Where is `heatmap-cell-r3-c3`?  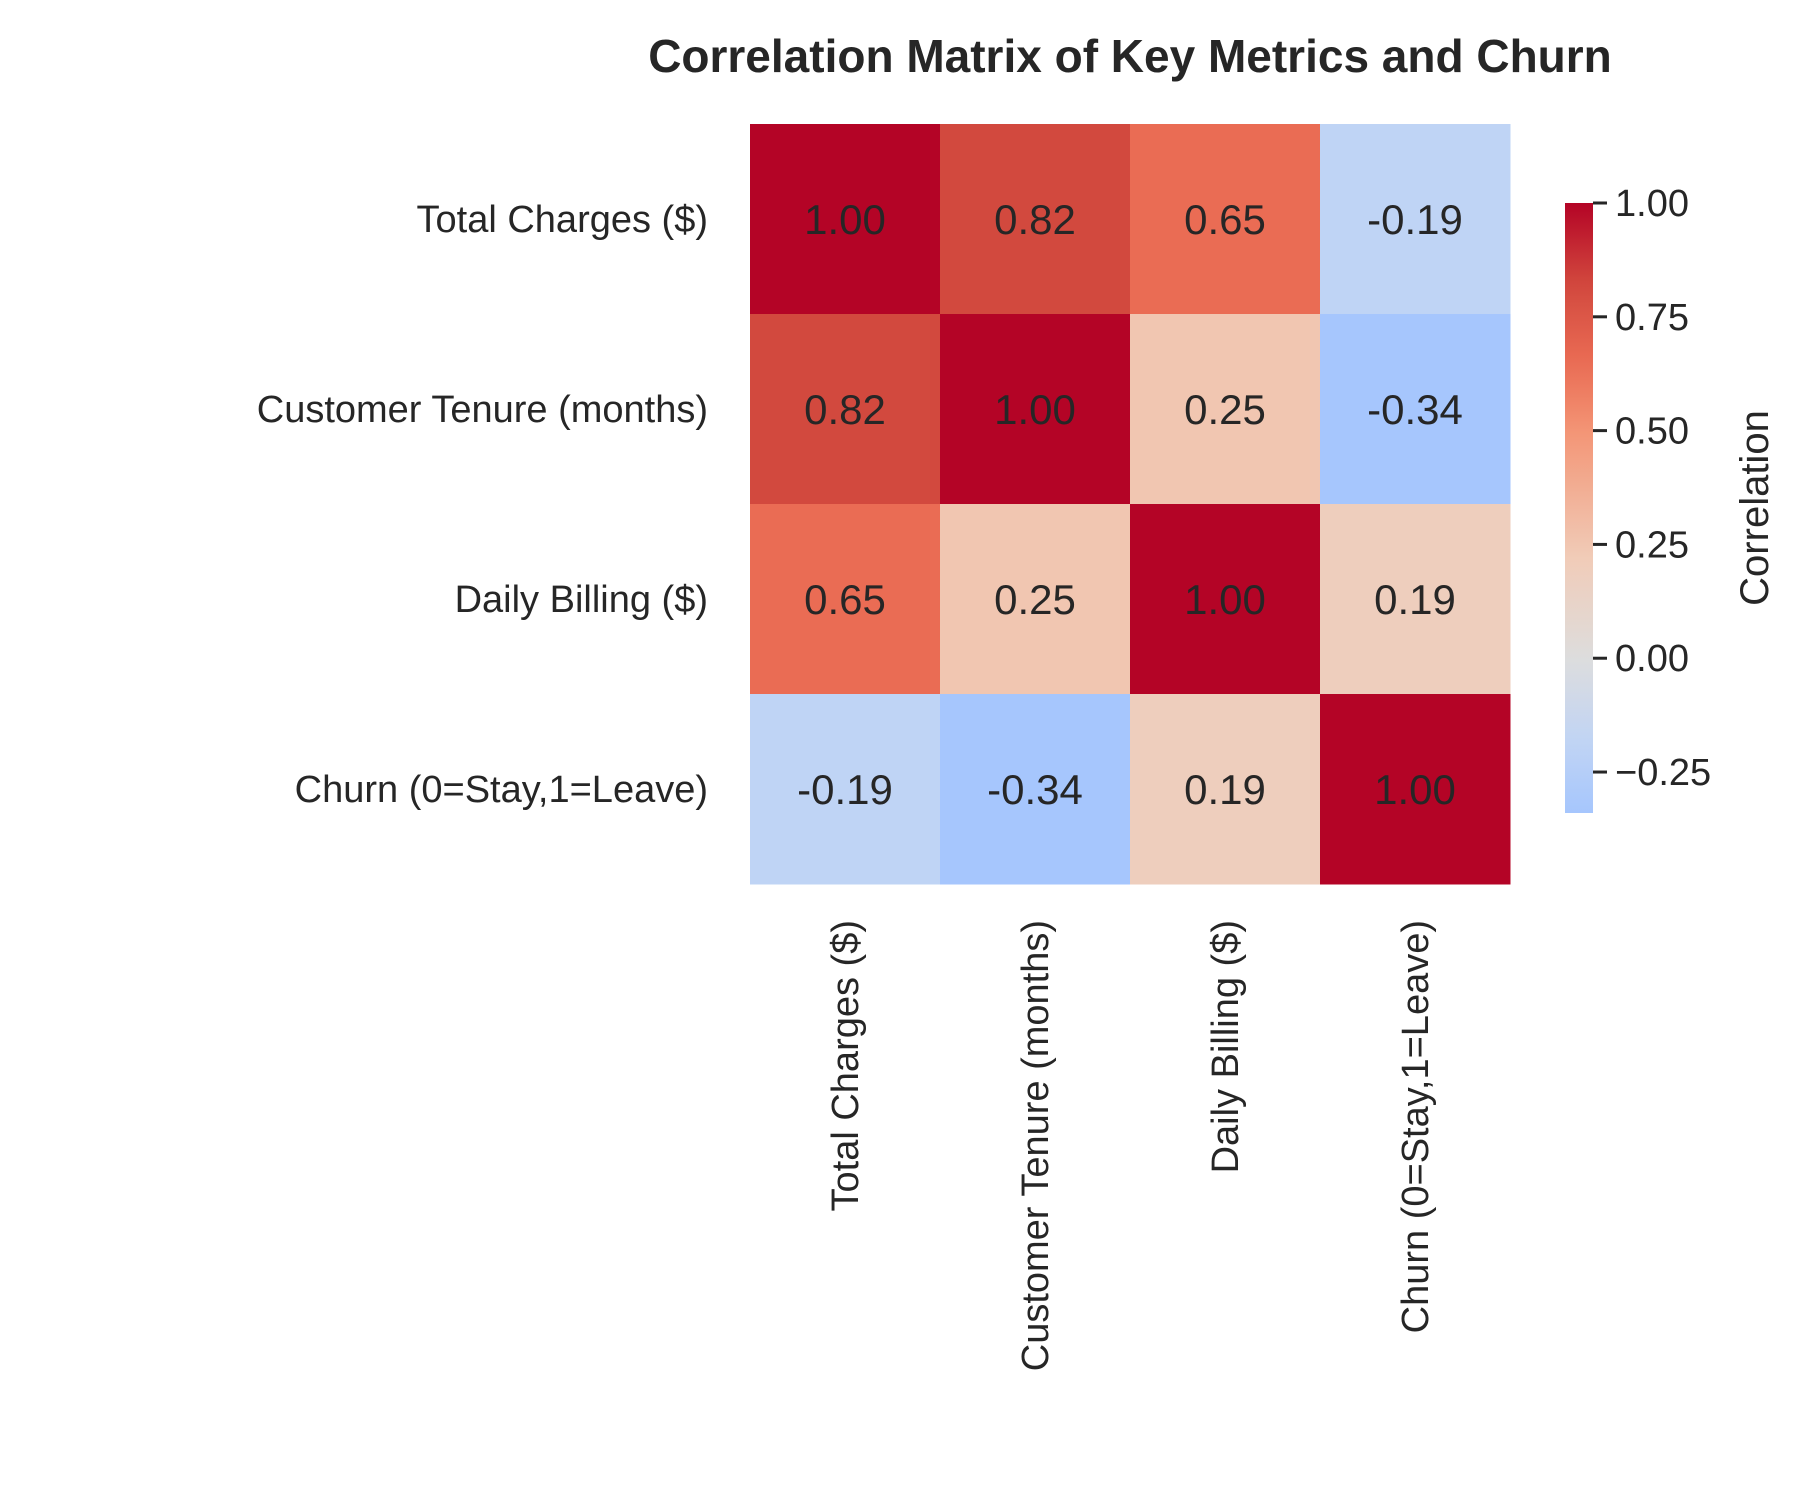
heatmap-cell-r3-c3 is located at coordinates (1415, 789).